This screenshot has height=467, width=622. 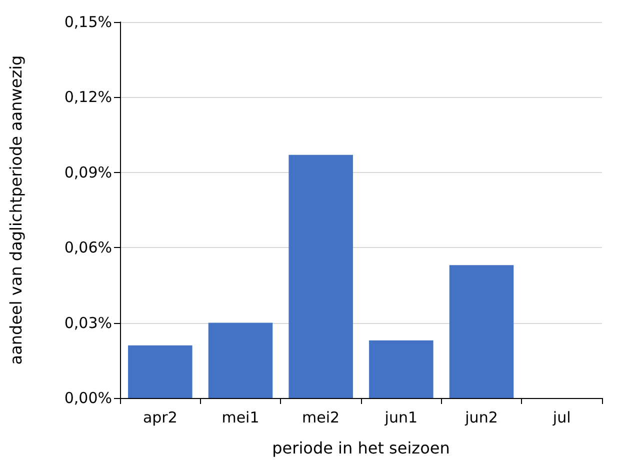 I want to click on y-tick-label: 0,06%, so click(x=88, y=247).